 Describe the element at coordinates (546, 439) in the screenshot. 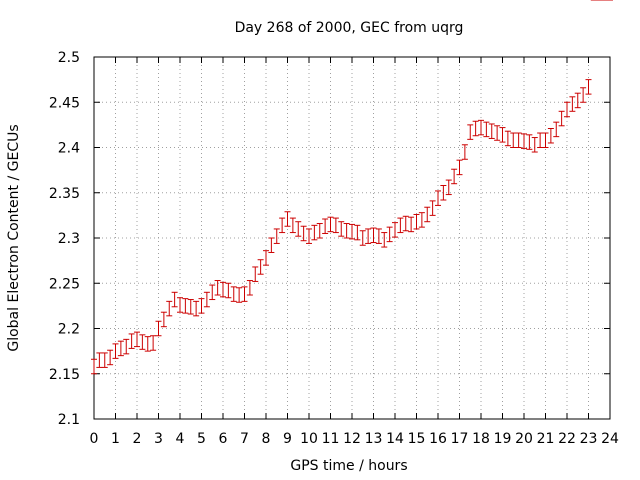

I see `x-tick-label: 21` at that location.